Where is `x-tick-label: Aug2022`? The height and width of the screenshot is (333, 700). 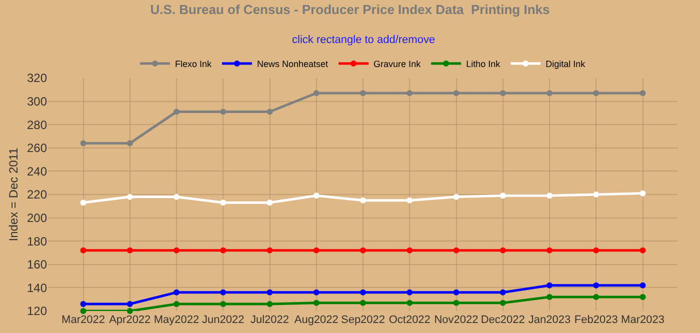 x-tick-label: Aug2022 is located at coordinates (316, 320).